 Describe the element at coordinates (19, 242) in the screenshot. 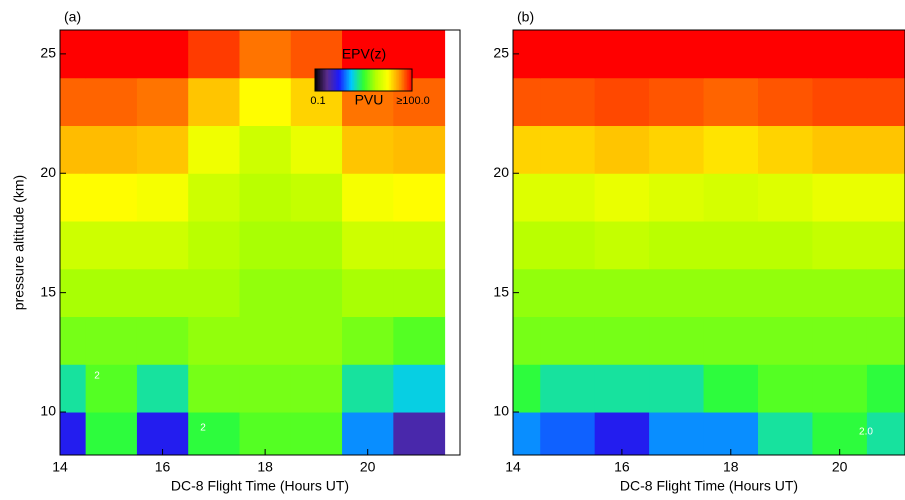

I see `y-axis-label: pressure altitude (km)` at that location.